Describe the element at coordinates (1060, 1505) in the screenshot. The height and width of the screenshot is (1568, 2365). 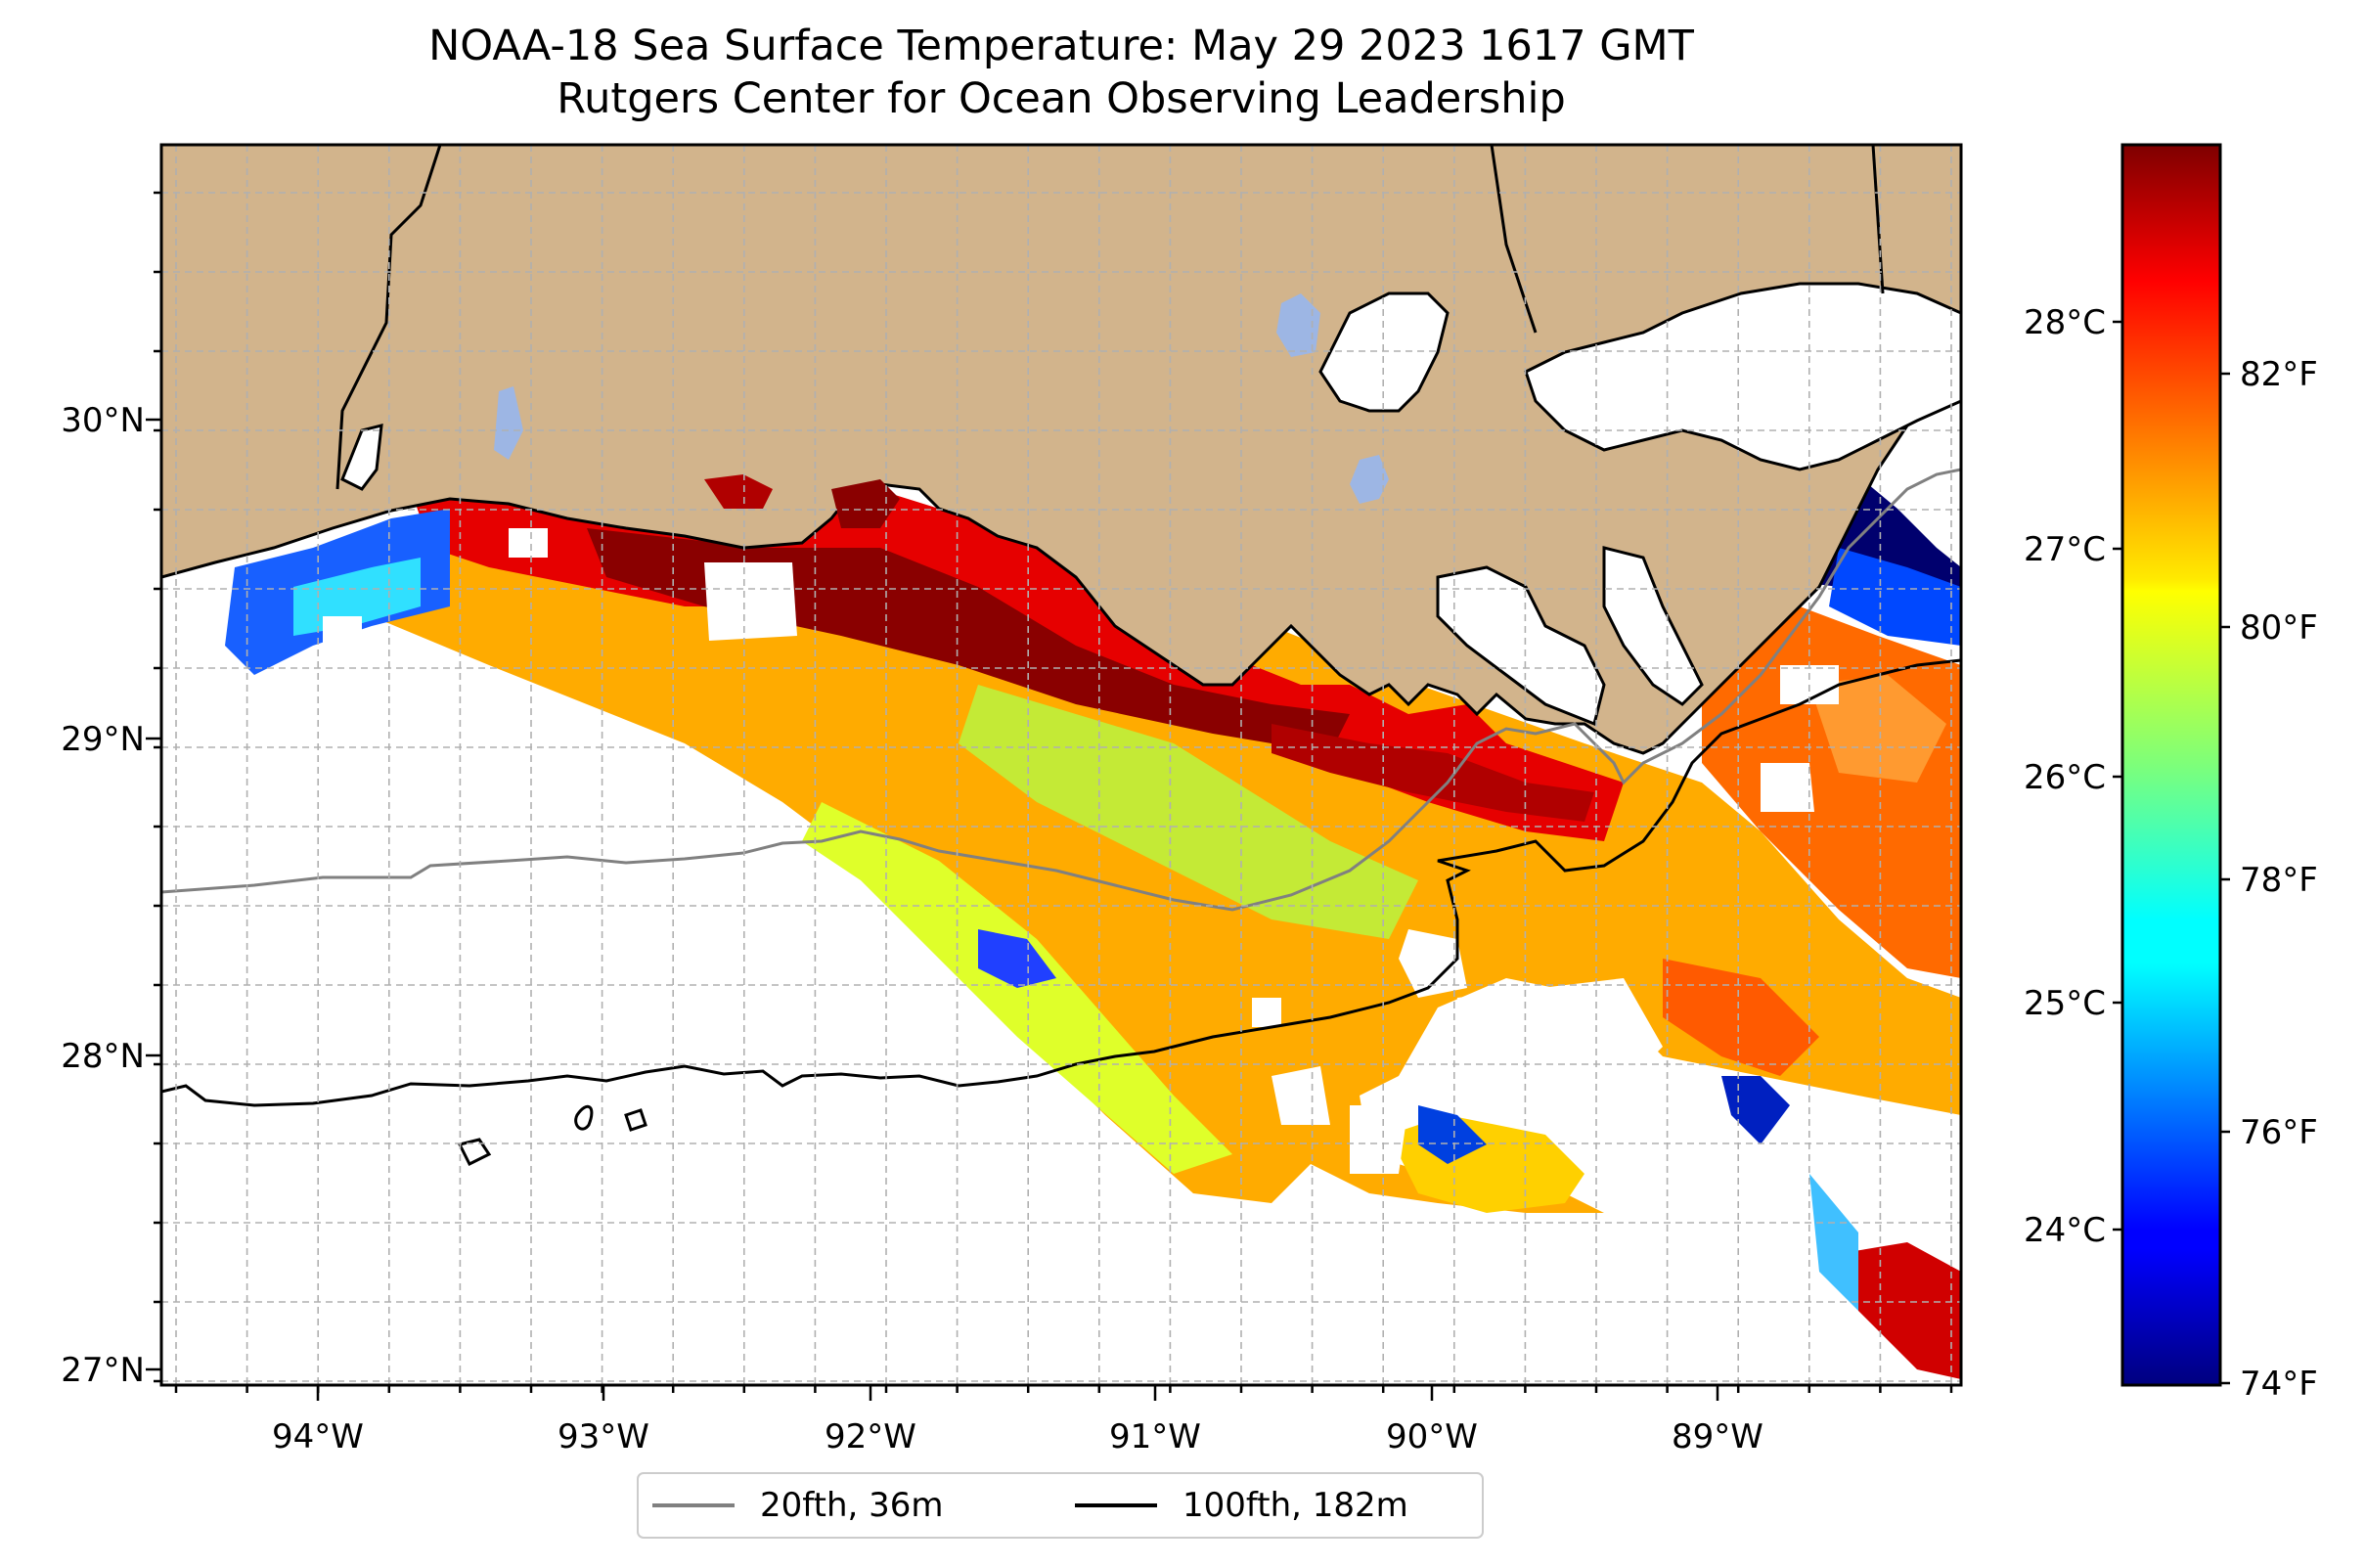
I see `legend: 20fth, 36m 100fth, 182m` at that location.